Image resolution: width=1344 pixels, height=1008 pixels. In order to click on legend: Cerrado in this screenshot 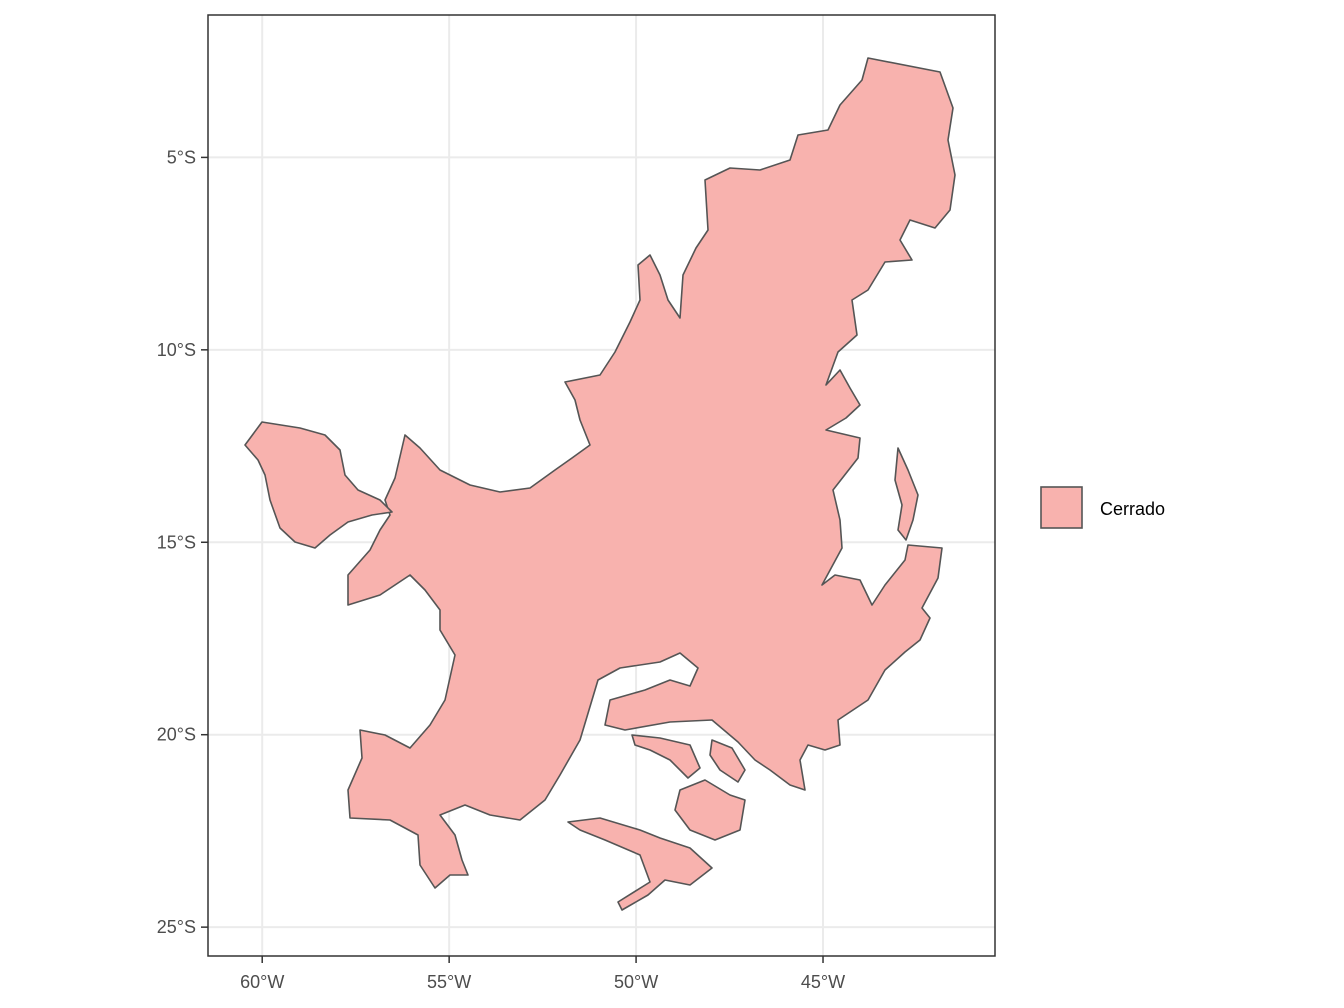, I will do `click(1102, 507)`.